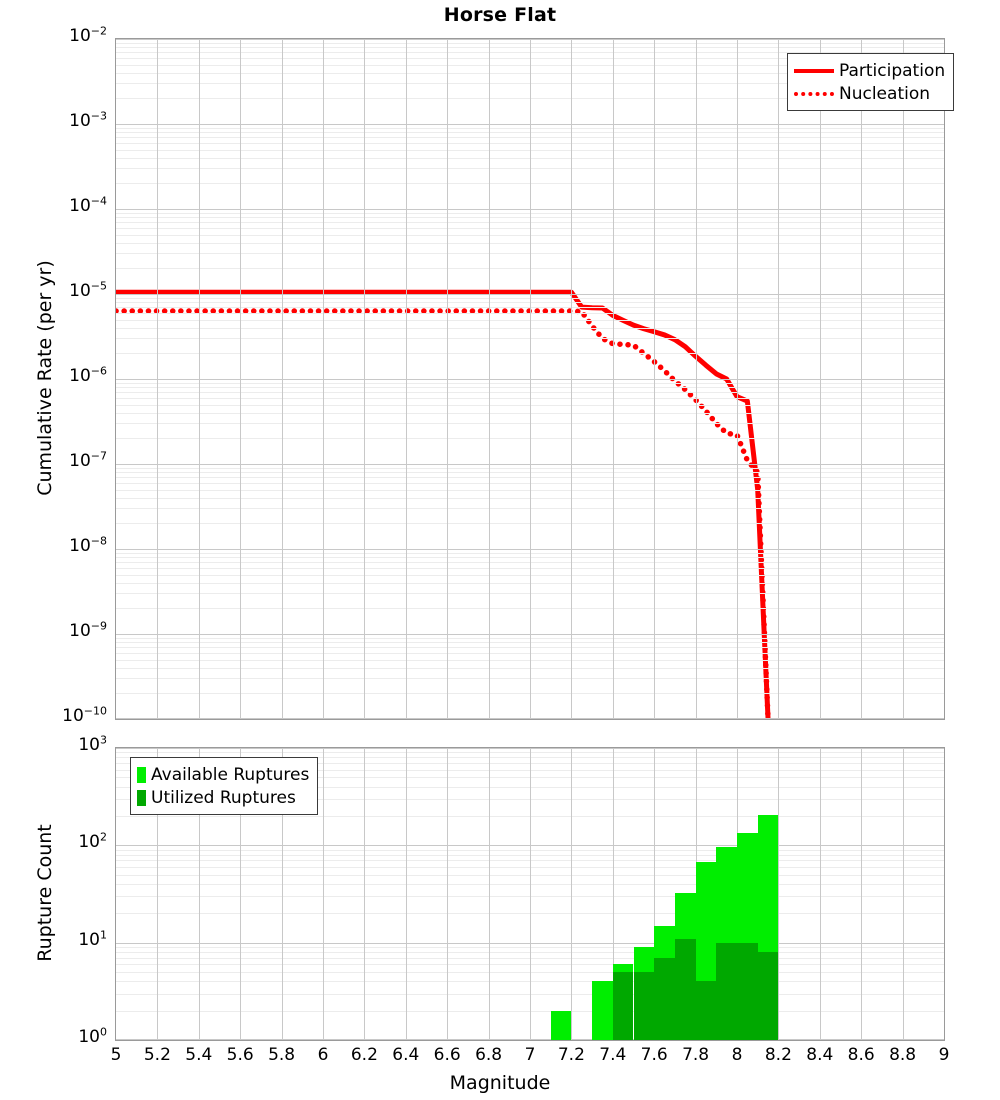  What do you see at coordinates (571, 1055) in the screenshot?
I see `x-axis-tick-label: 7.2` at bounding box center [571, 1055].